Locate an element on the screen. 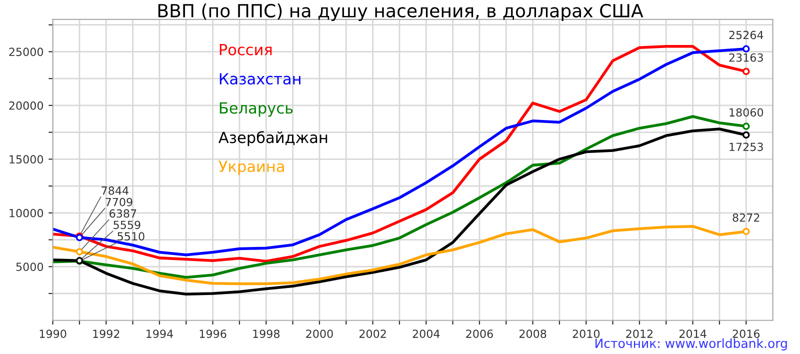 This screenshot has width=800, height=354. data-label: 5559 is located at coordinates (127, 225).